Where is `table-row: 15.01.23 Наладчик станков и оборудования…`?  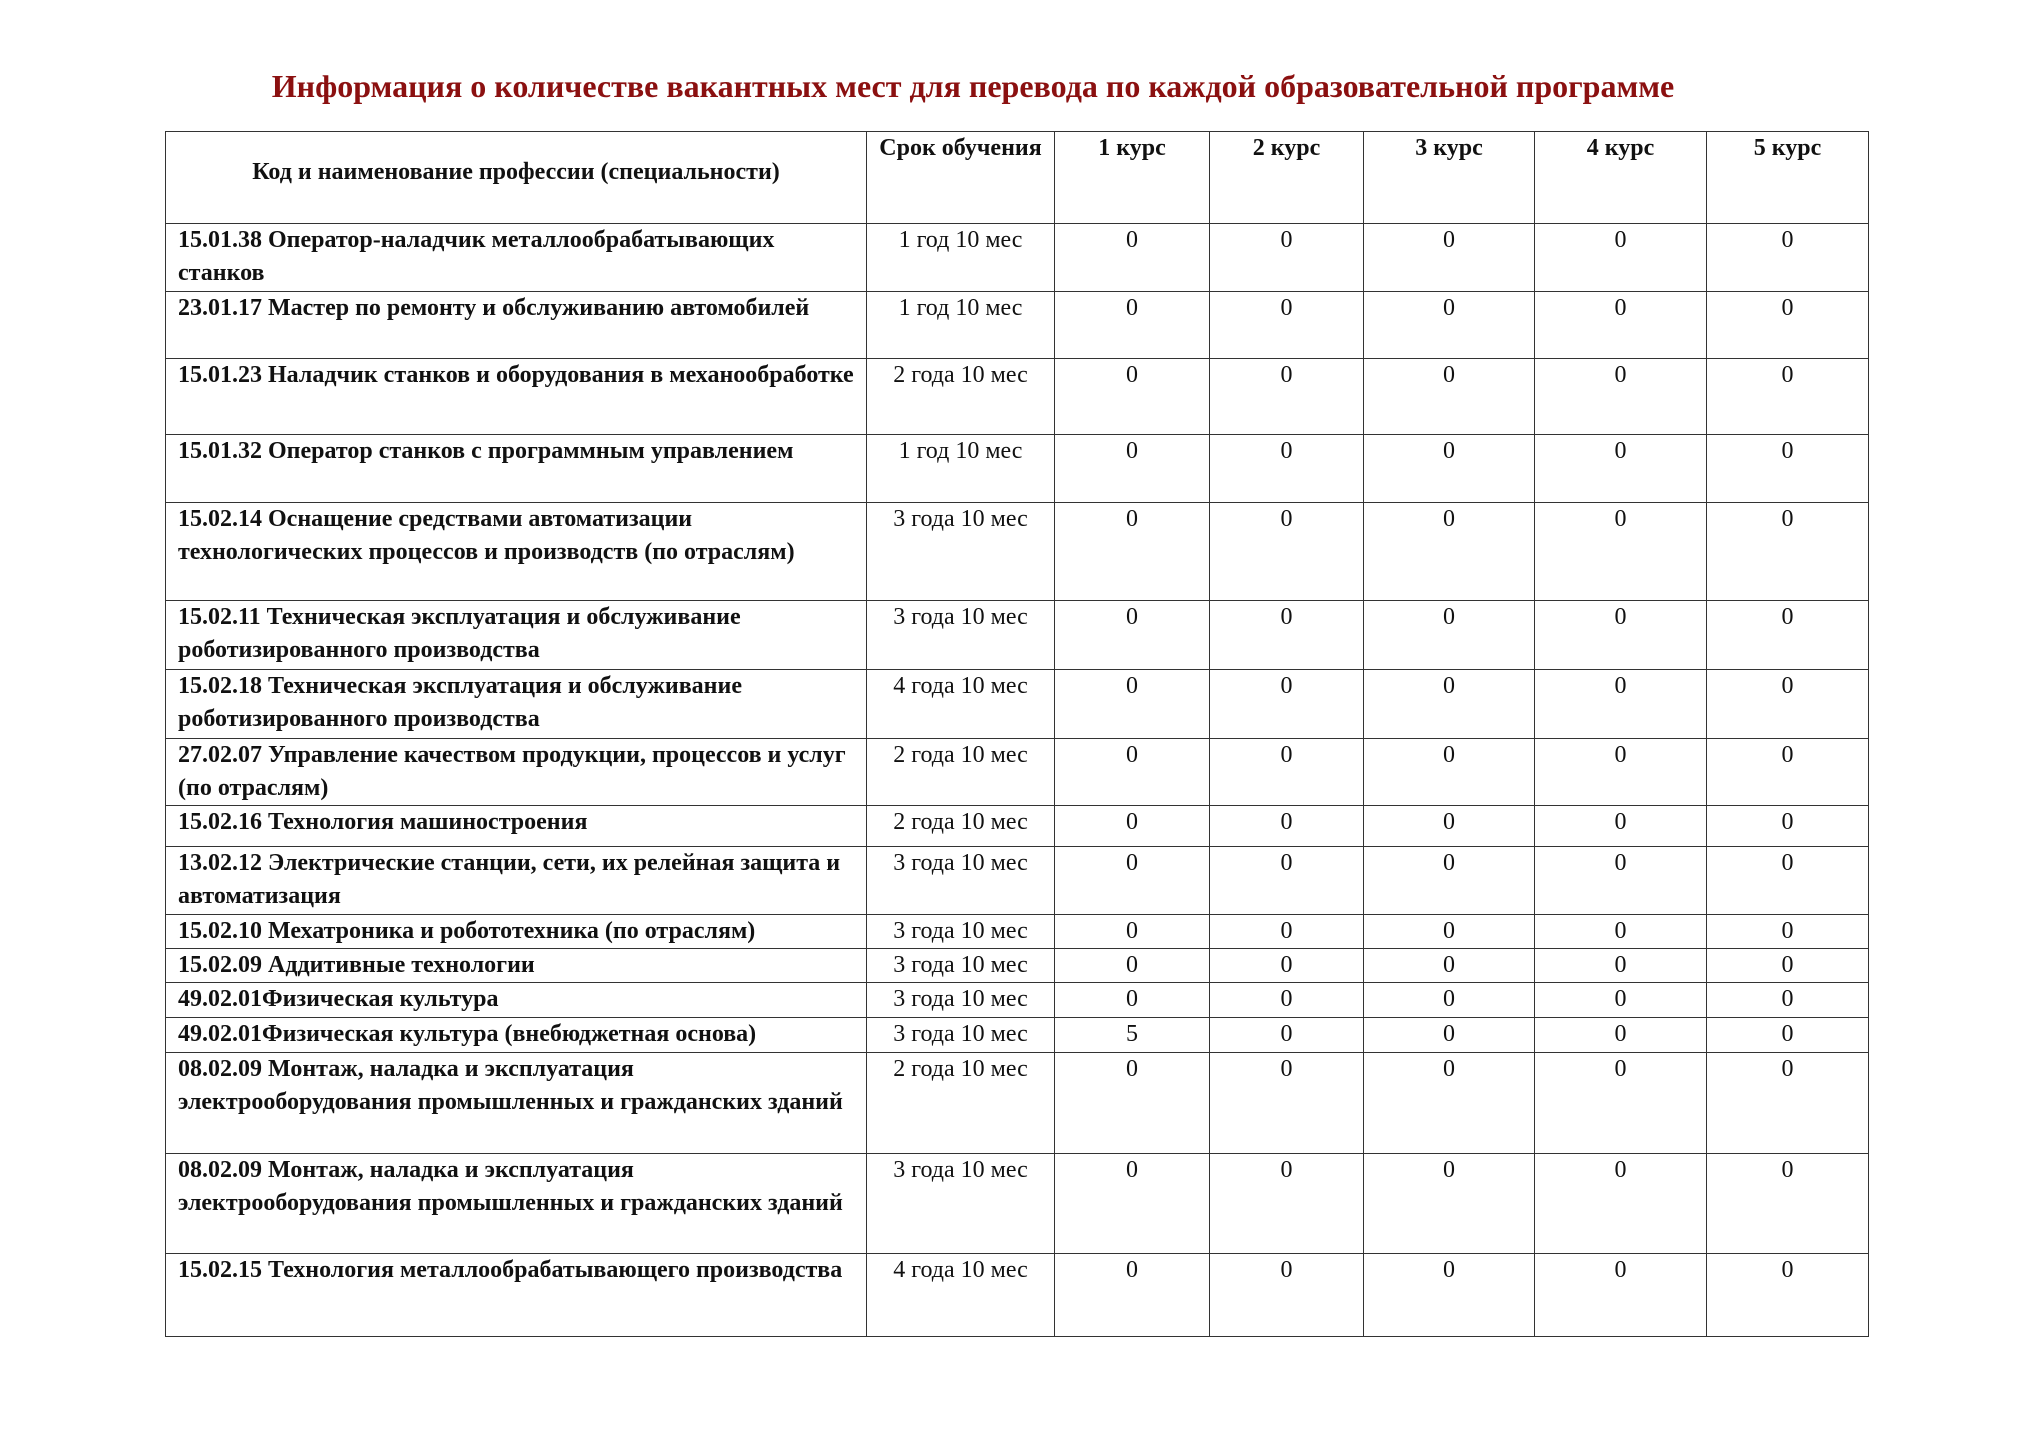 table-row: 15.01.23 Наладчик станков и оборудования… is located at coordinates (1017, 396).